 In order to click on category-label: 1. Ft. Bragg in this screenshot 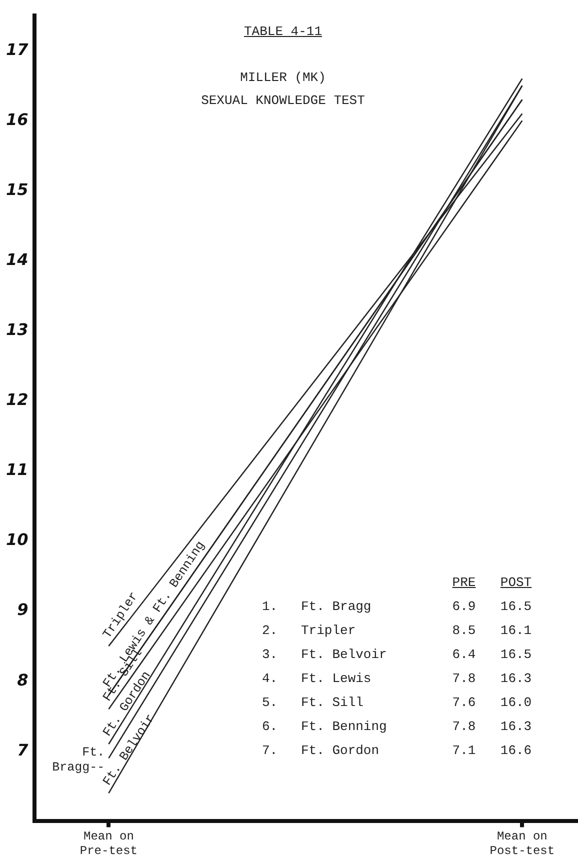, I will do `click(317, 607)`.